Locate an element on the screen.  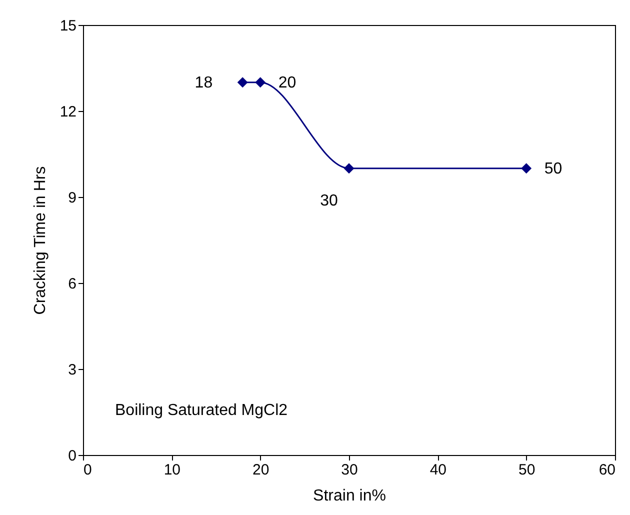
x-tick-label: 60 is located at coordinates (607, 470).